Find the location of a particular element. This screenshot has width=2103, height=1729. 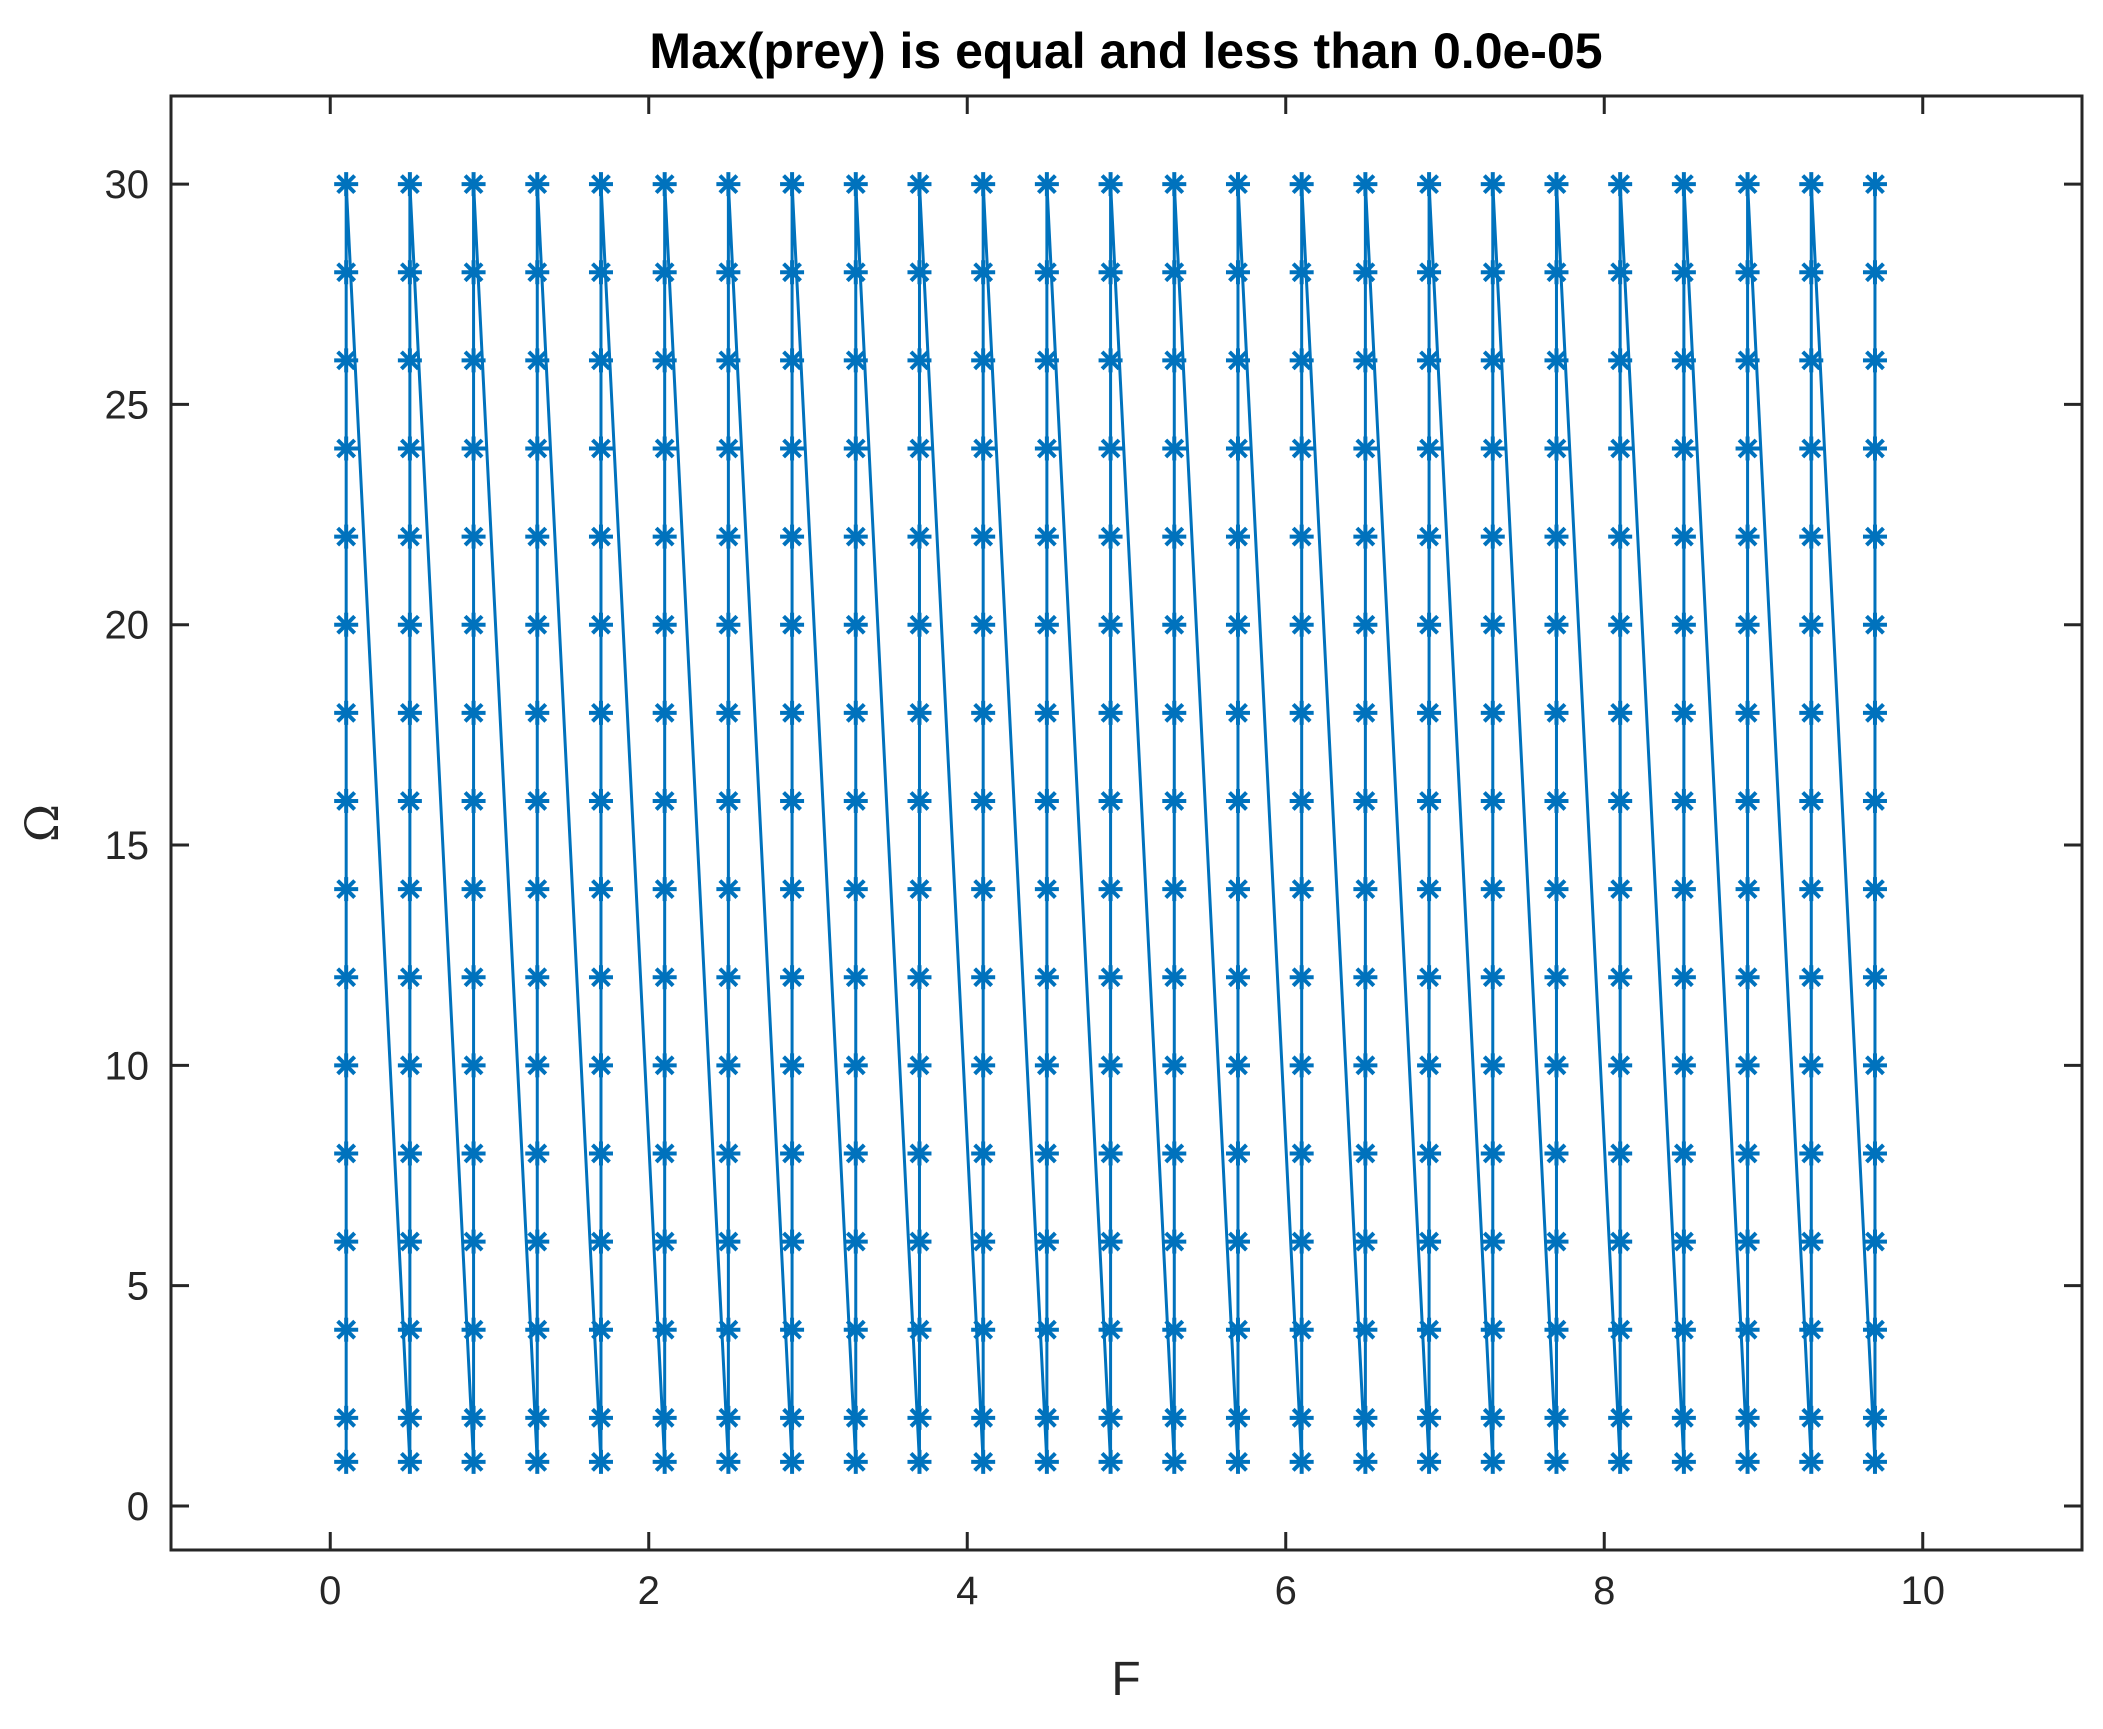

y-tick-label: 30 is located at coordinates (127, 185).